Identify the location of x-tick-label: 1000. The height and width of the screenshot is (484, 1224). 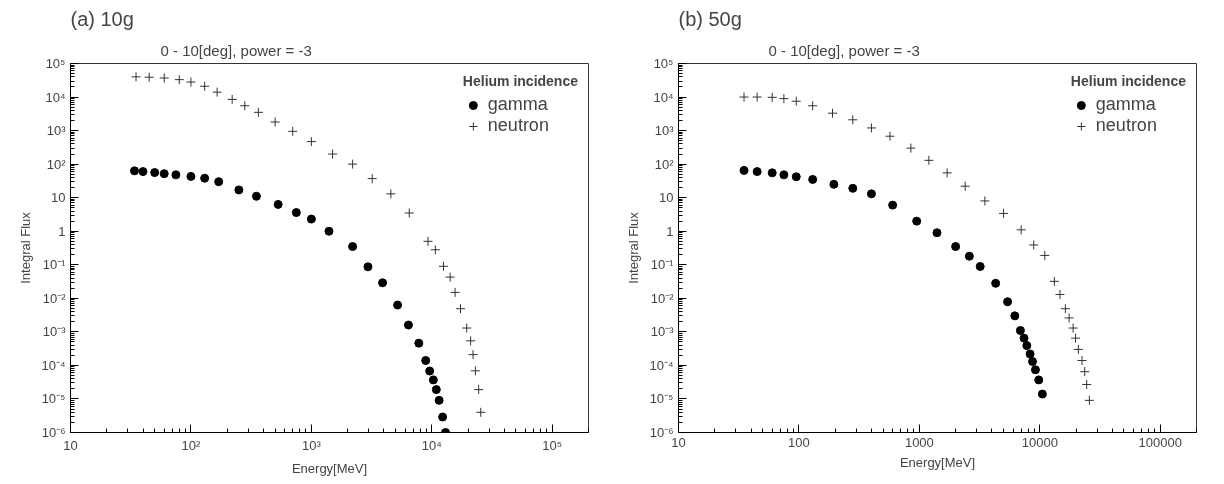
(919, 442).